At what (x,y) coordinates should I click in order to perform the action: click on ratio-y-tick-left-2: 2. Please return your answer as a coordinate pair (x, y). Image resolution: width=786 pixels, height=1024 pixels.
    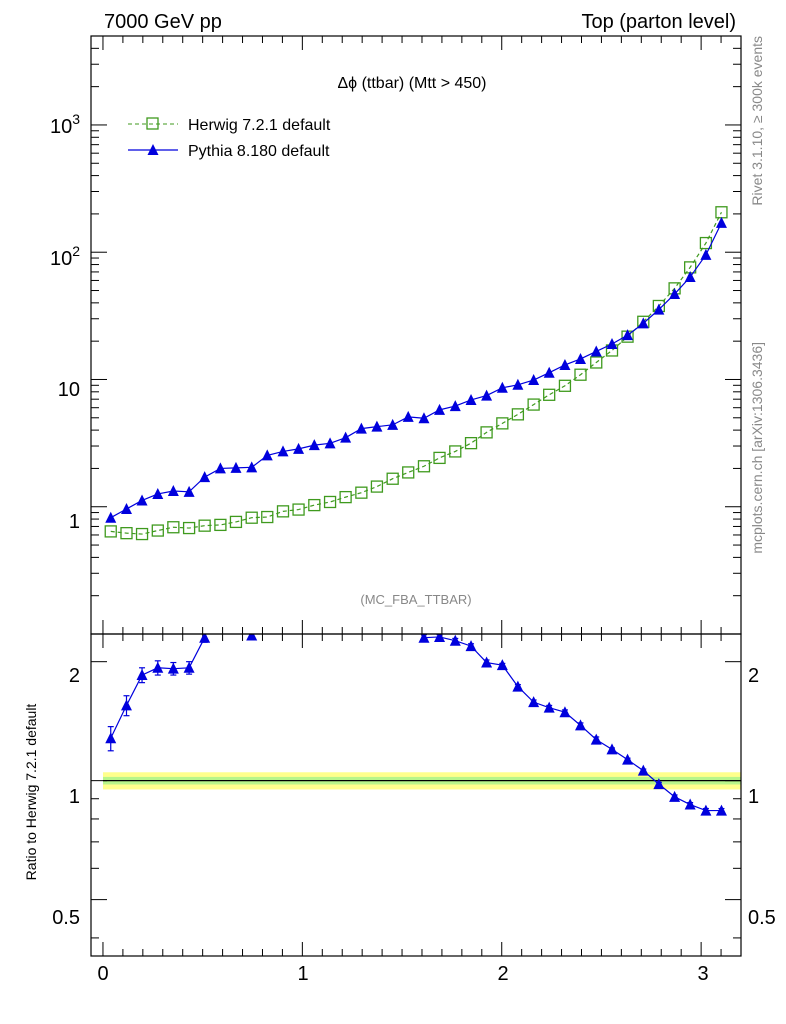
    Looking at the image, I should click on (74, 676).